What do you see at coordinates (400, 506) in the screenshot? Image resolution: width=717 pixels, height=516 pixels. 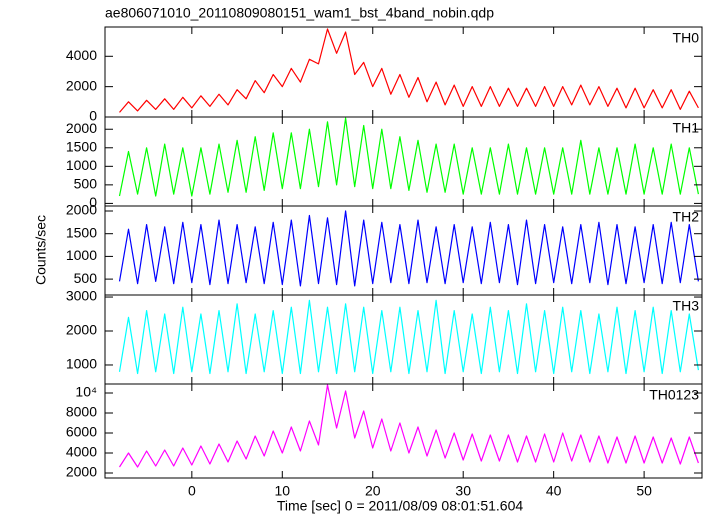 I see `x-axis-label: Time [sec] 0 = 2011/08/09 08:01:51.604` at bounding box center [400, 506].